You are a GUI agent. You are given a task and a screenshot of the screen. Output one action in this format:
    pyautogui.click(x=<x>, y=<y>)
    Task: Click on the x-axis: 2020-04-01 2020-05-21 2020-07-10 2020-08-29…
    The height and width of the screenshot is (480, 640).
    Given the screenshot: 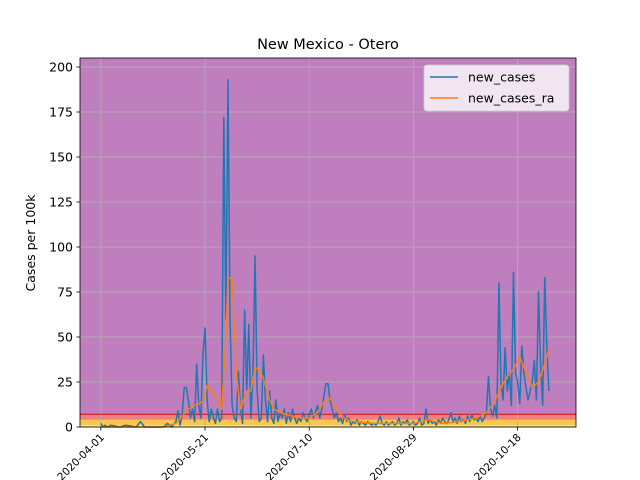 What is the action you would take?
    pyautogui.click(x=289, y=453)
    